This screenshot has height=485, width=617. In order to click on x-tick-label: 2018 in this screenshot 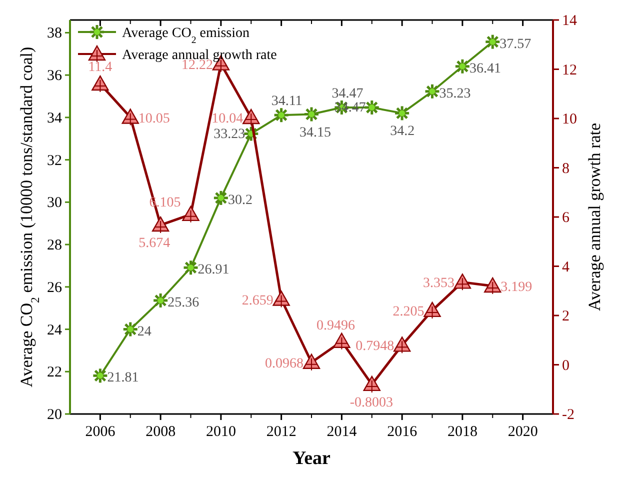, I will do `click(462, 432)`.